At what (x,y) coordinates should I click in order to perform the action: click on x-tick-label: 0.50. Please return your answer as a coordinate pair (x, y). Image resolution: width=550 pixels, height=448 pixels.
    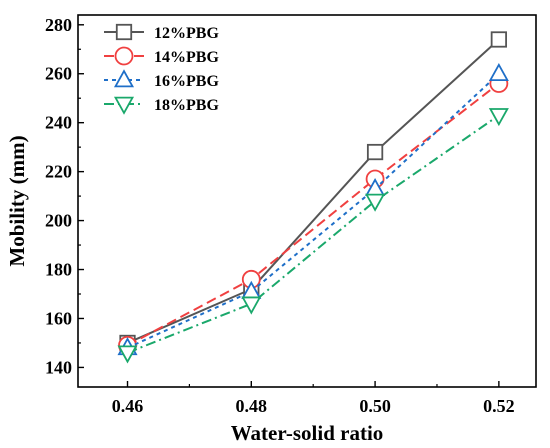
    Looking at the image, I should click on (375, 406).